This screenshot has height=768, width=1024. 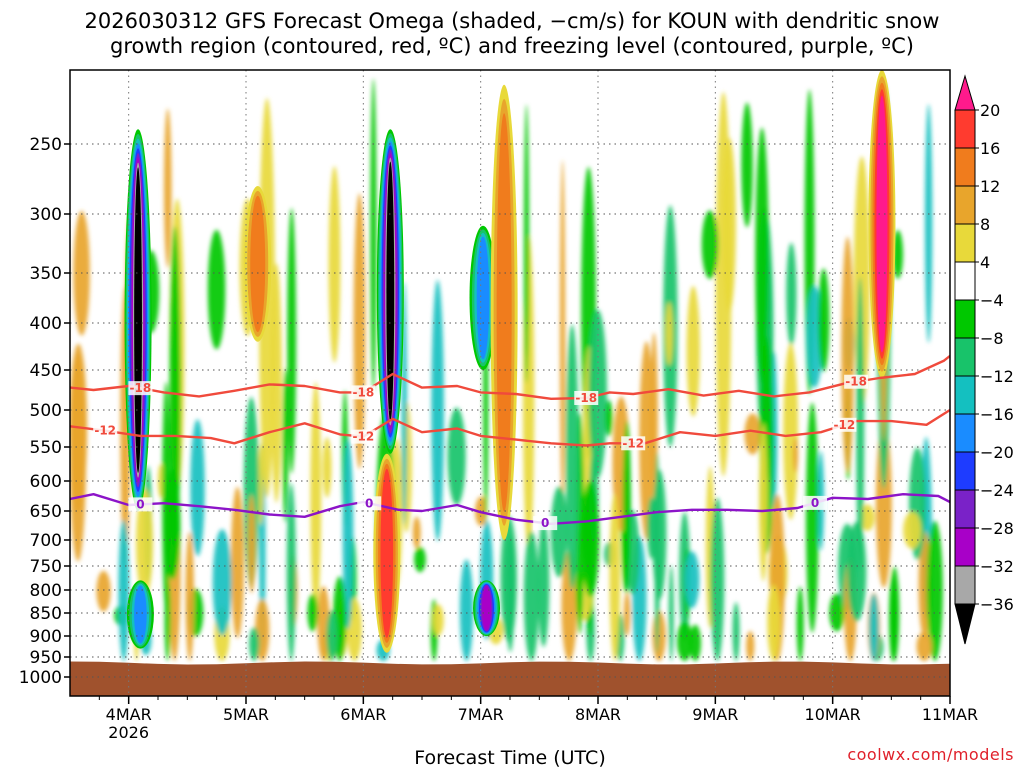 I want to click on y-tick-label-500: 500, so click(x=46, y=411).